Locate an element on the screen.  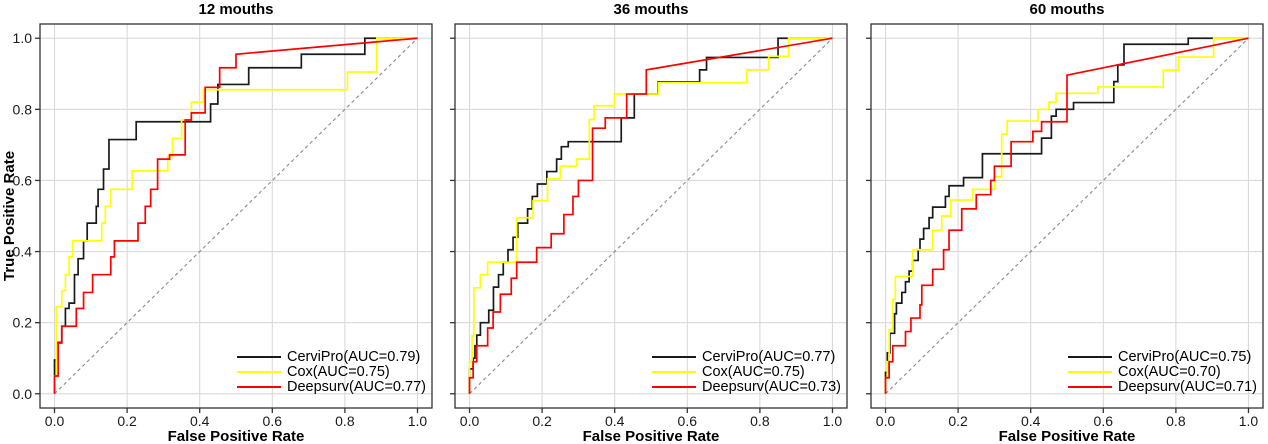
legend-item-deepsurv: Deepsurv(AUC=0.77) is located at coordinates (331, 387).